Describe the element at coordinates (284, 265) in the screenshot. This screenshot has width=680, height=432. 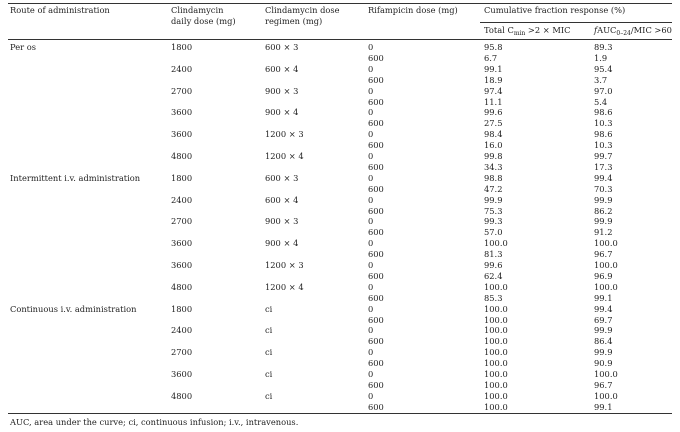
I see `dose-regimen: 1200 × 3` at that location.